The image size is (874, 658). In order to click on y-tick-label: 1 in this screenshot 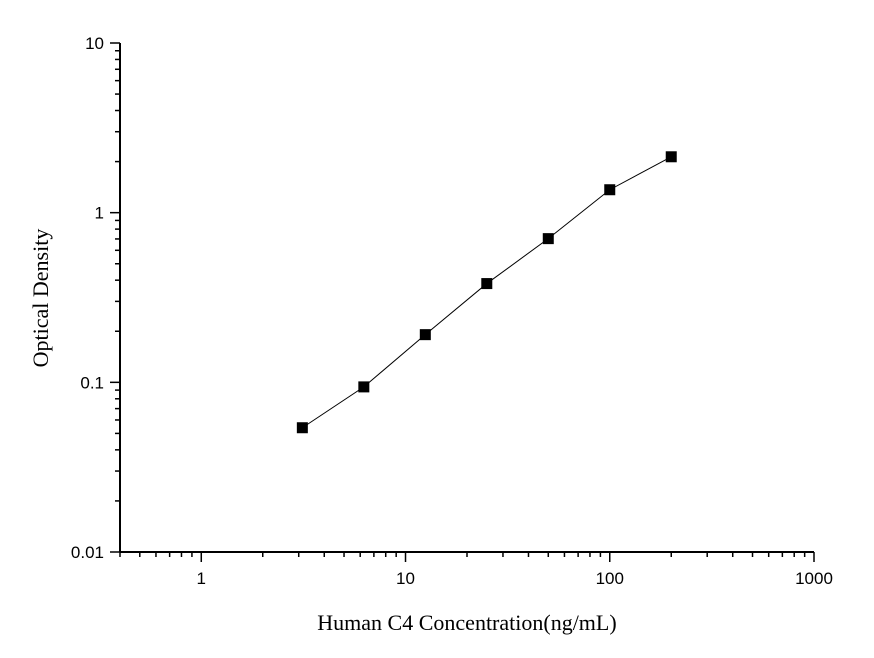, I will do `click(99, 213)`.